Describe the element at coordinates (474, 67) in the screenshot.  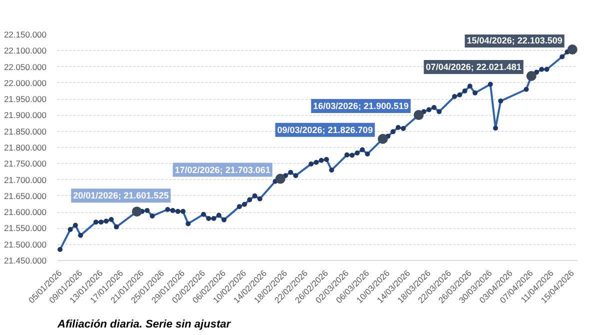
I see `annotation: 07/04/2026; 22.021.481` at that location.